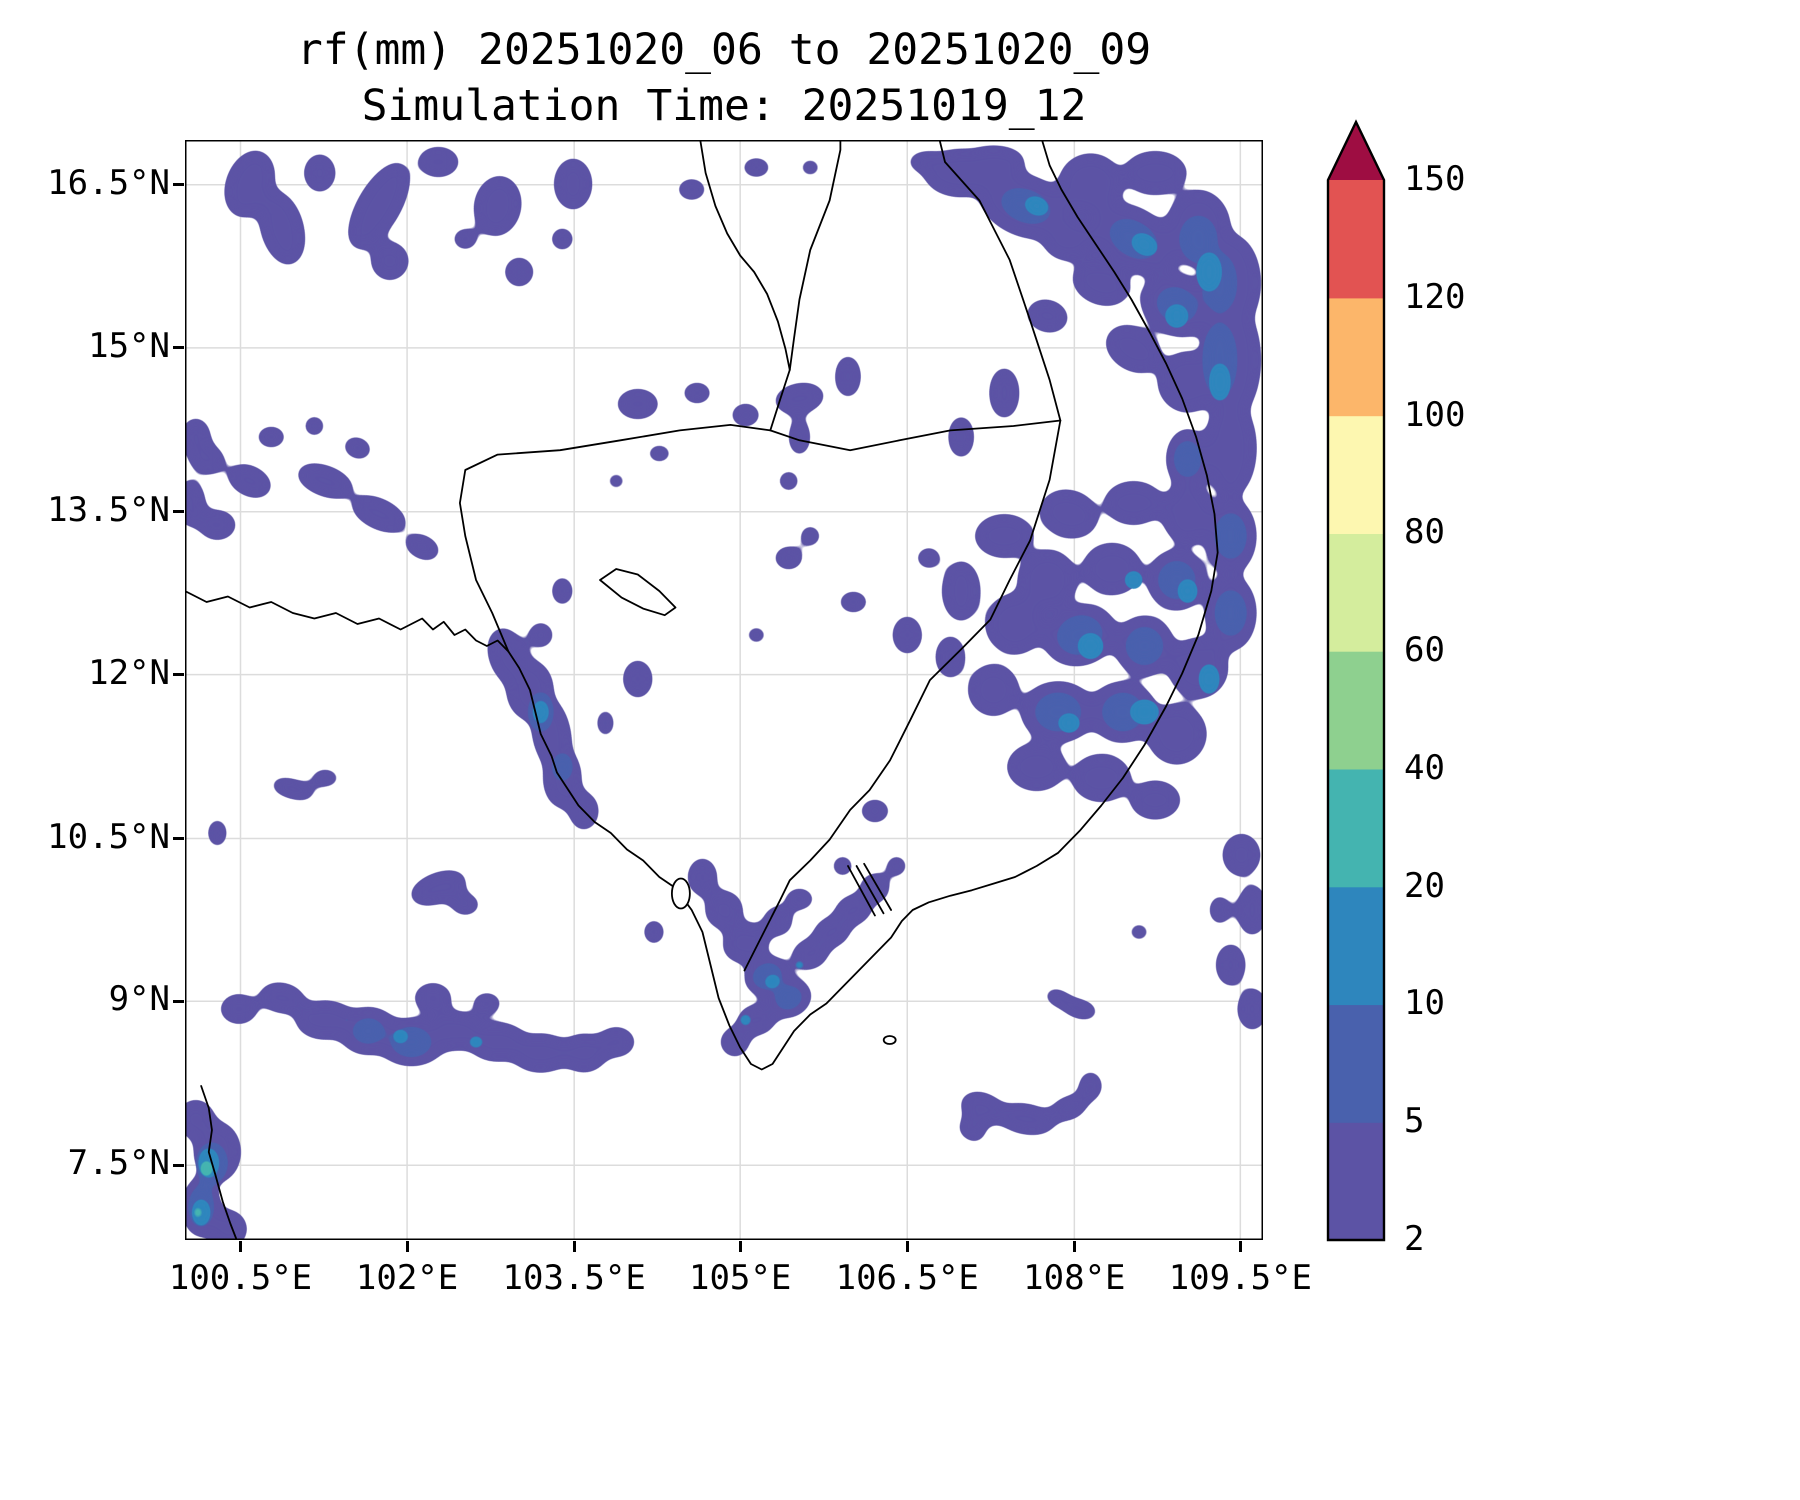 The height and width of the screenshot is (1500, 1800). Describe the element at coordinates (869, 889) in the screenshot. I see `mekong-delta-channels` at that location.